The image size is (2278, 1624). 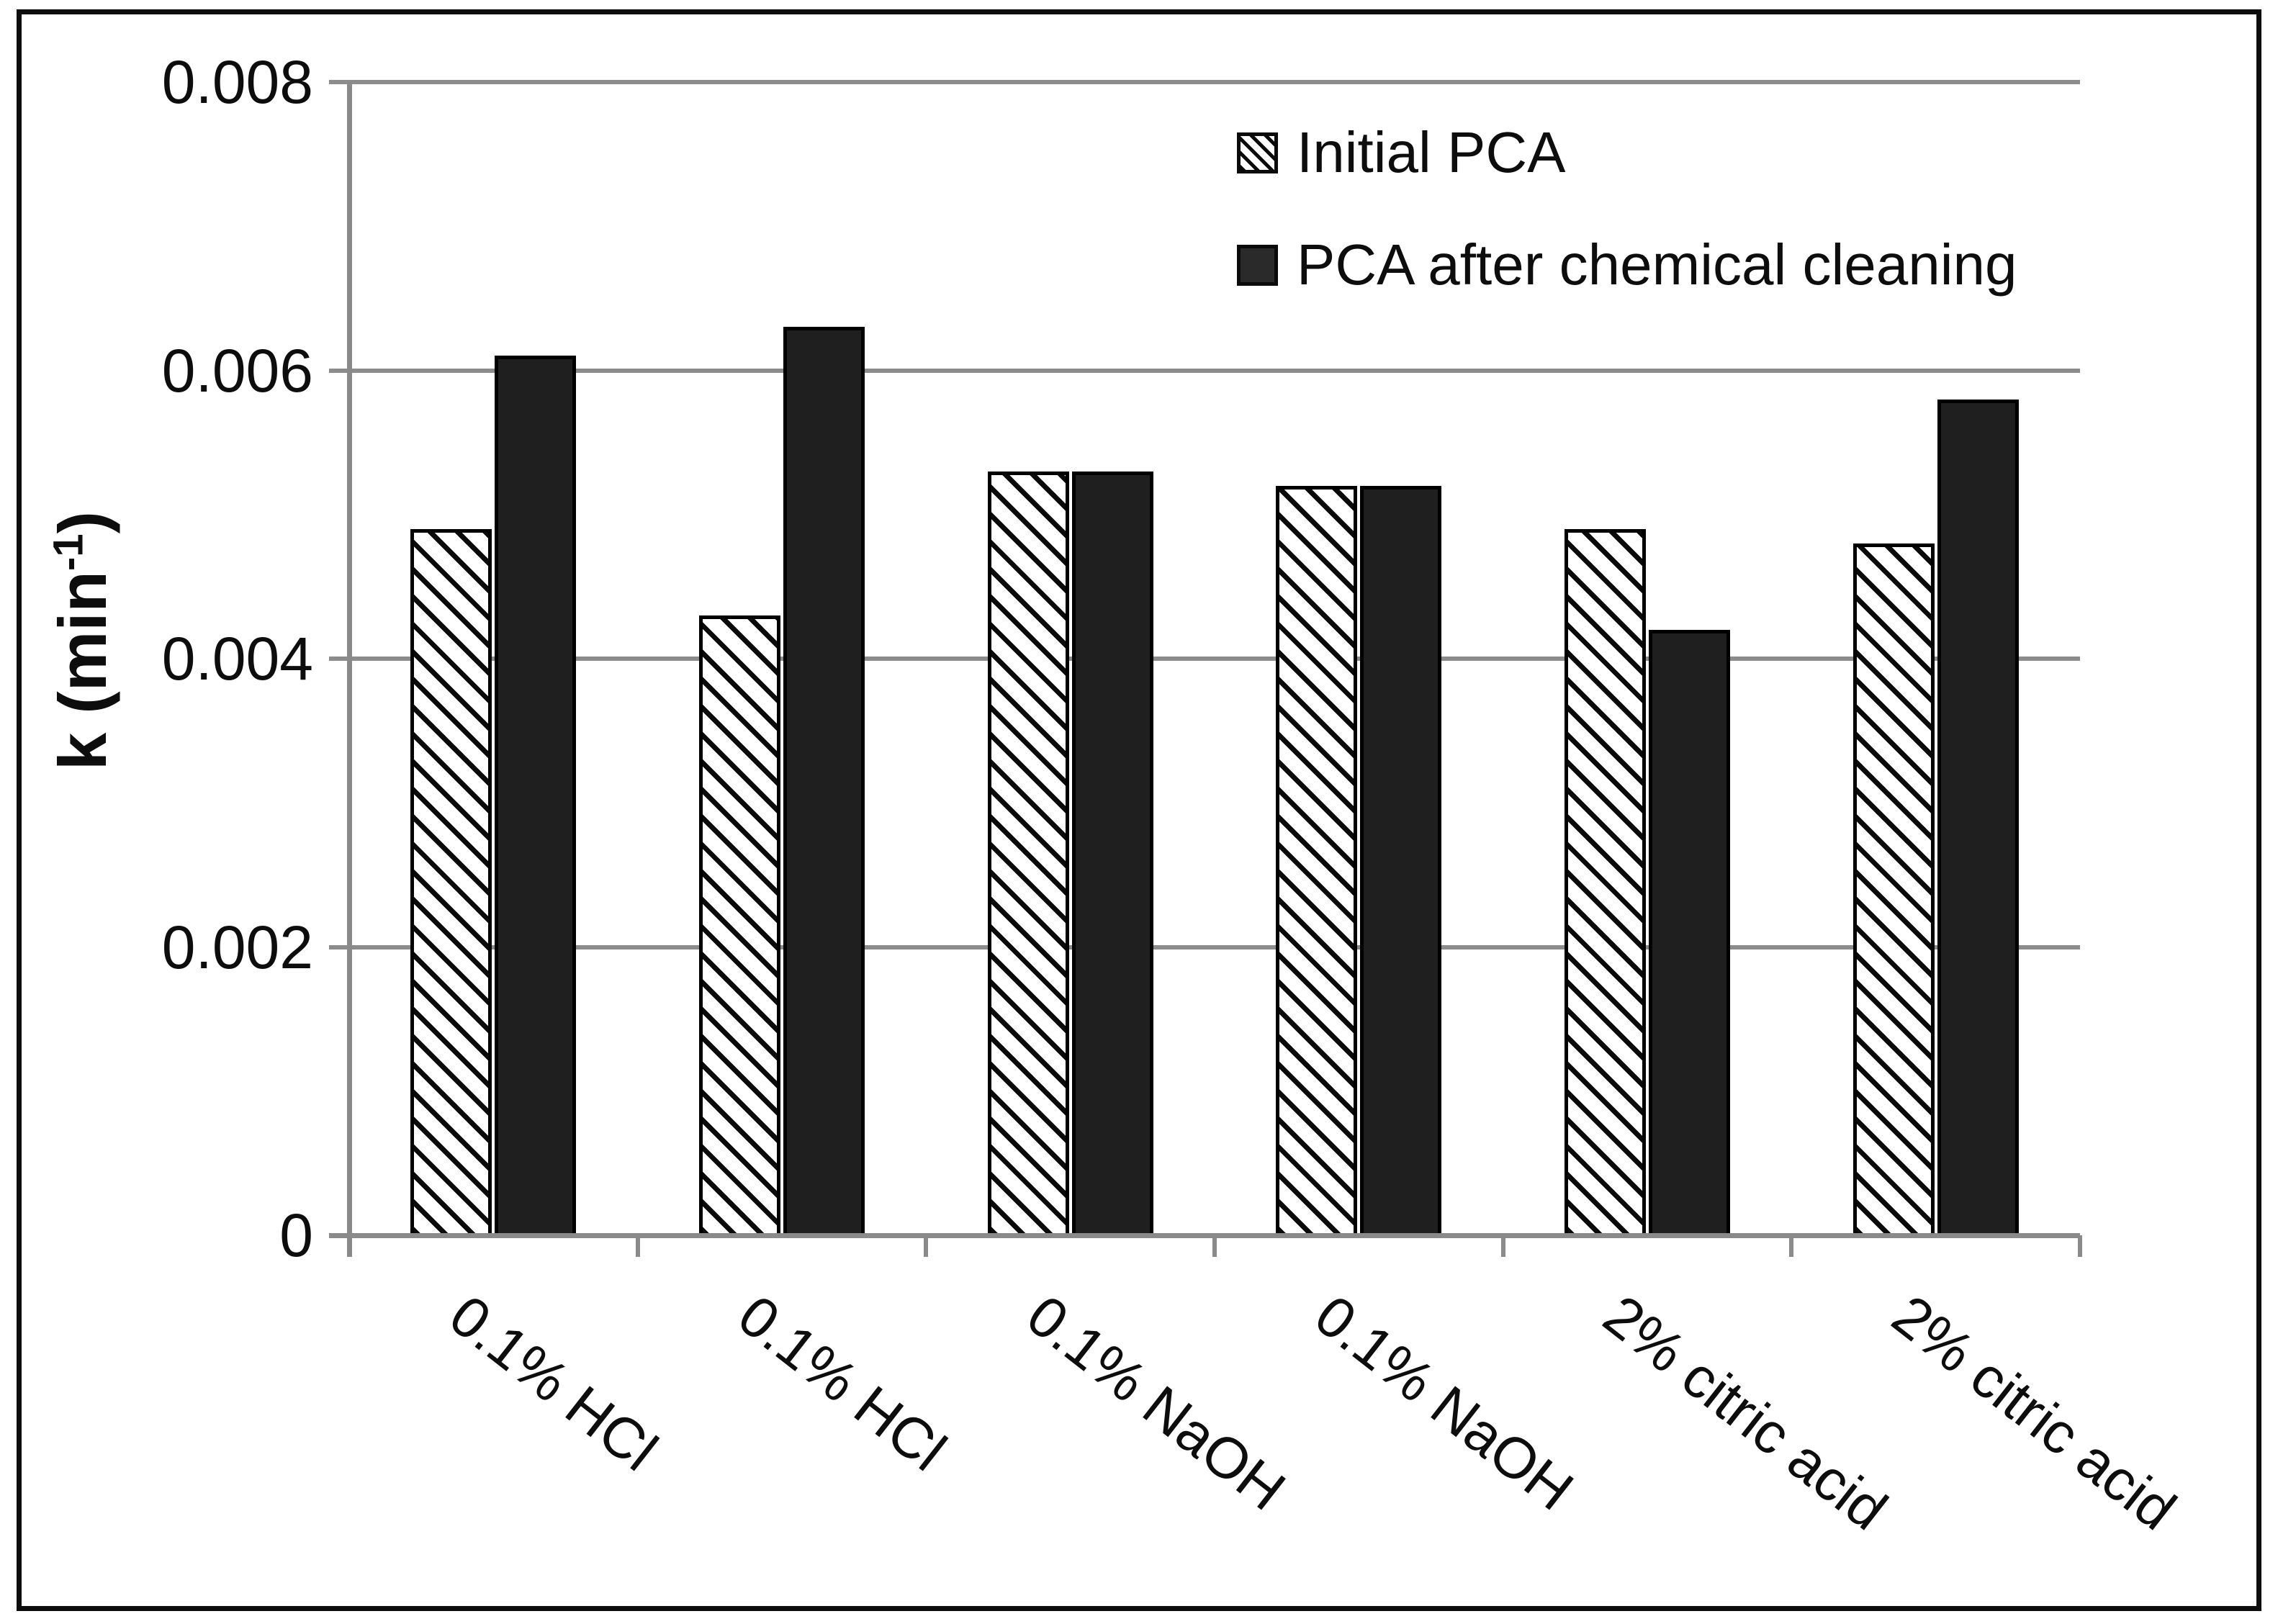 What do you see at coordinates (1257, 265) in the screenshot?
I see `legend-swatch-solid-icon` at bounding box center [1257, 265].